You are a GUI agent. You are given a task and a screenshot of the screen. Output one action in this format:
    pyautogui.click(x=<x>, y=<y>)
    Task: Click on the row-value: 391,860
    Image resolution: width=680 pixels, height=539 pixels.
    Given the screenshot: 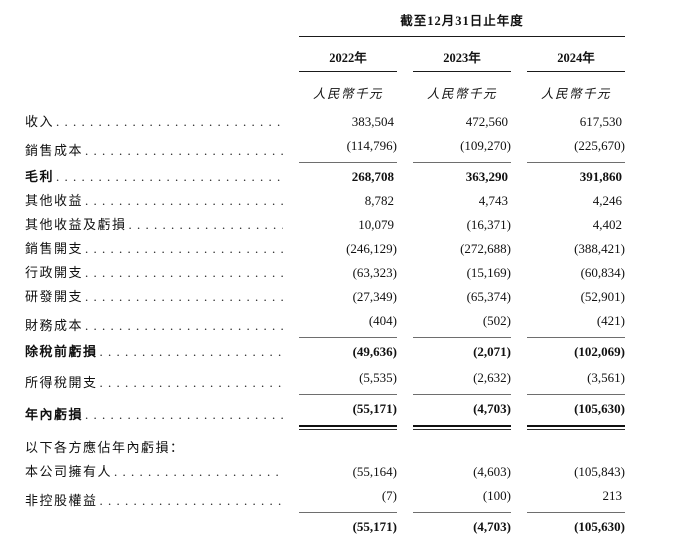 What is the action you would take?
    pyautogui.click(x=600, y=176)
    